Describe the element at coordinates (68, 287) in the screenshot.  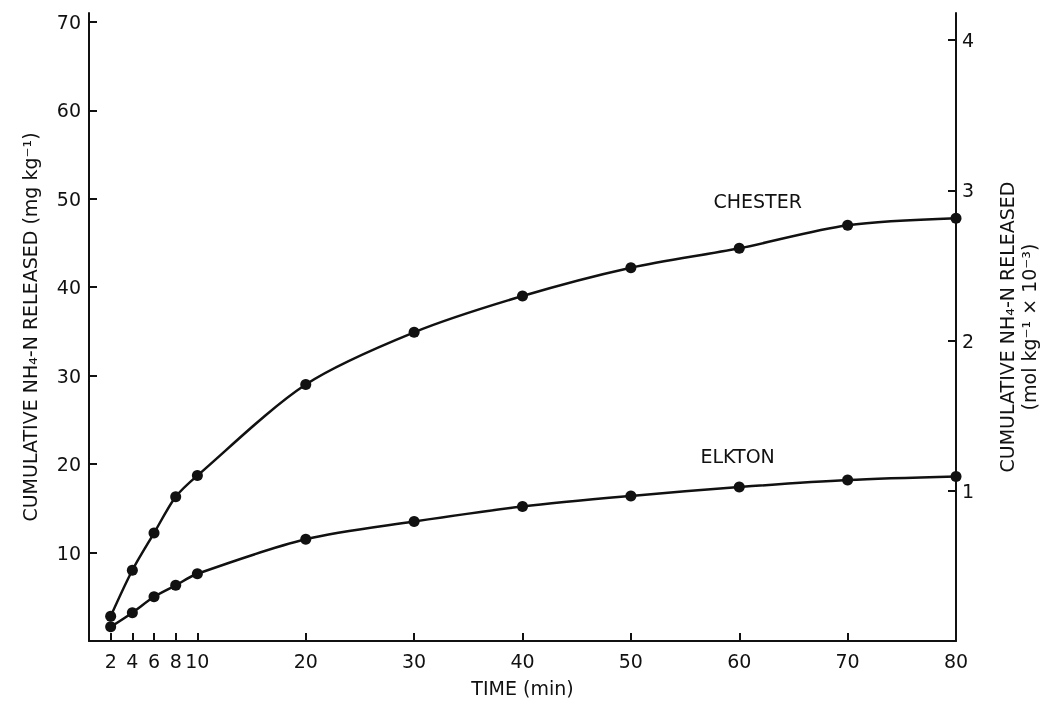
I see `y-tick-label: 40` at that location.